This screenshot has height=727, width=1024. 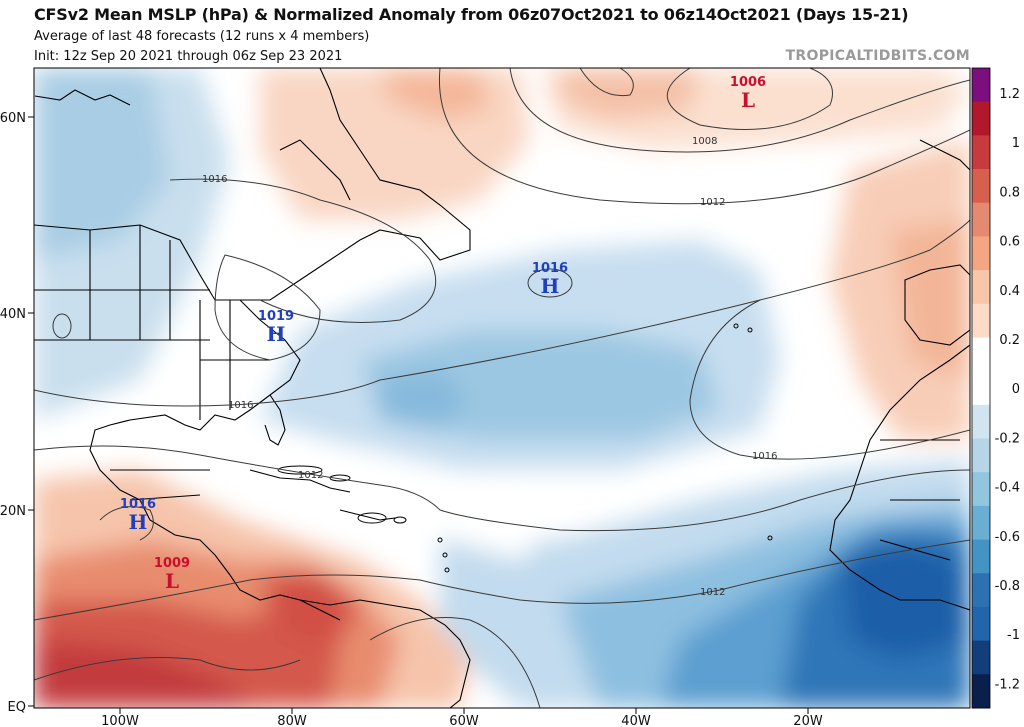 I want to click on site-watermark: TROPICALTIDBITS.COM, so click(x=877, y=56).